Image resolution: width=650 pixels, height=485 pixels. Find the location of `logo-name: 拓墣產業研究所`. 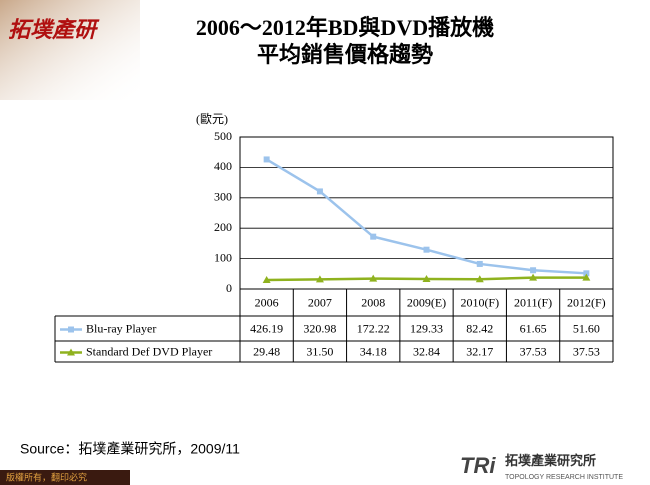

logo-name: 拓墣產業研究所 is located at coordinates (550, 460).